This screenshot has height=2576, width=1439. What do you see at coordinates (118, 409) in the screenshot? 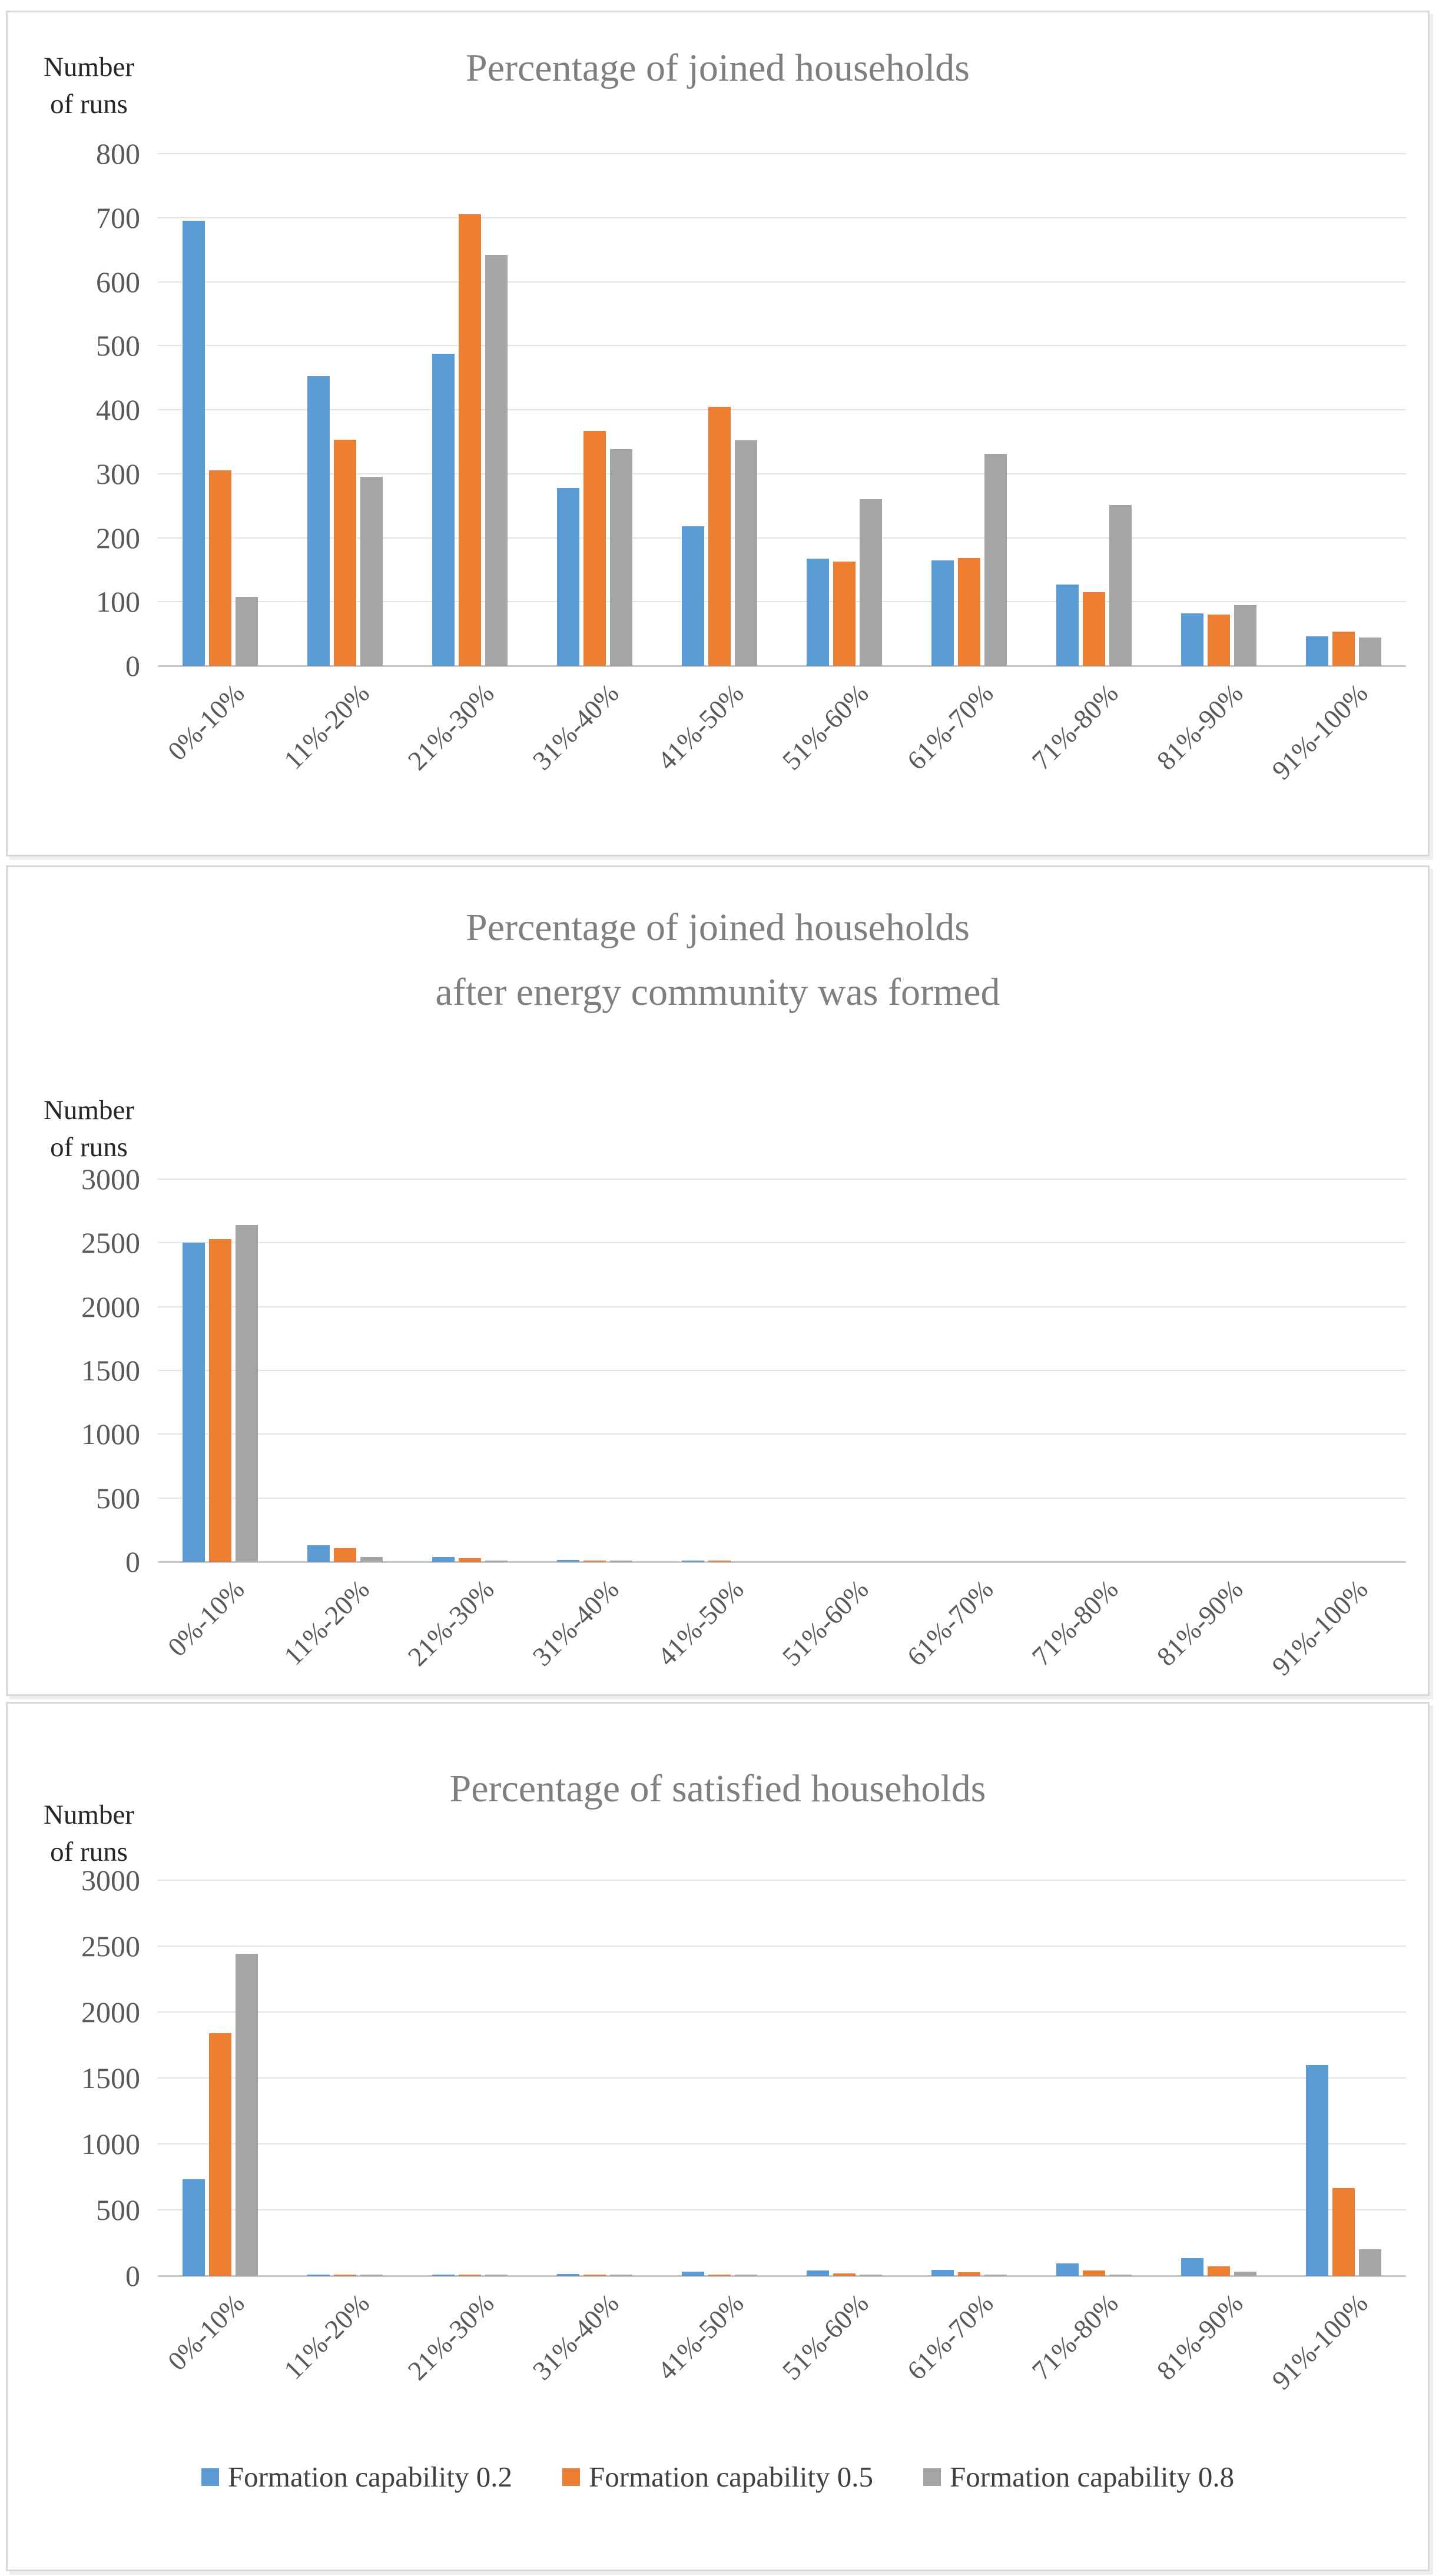
I see `y-tick-label: 400` at bounding box center [118, 409].